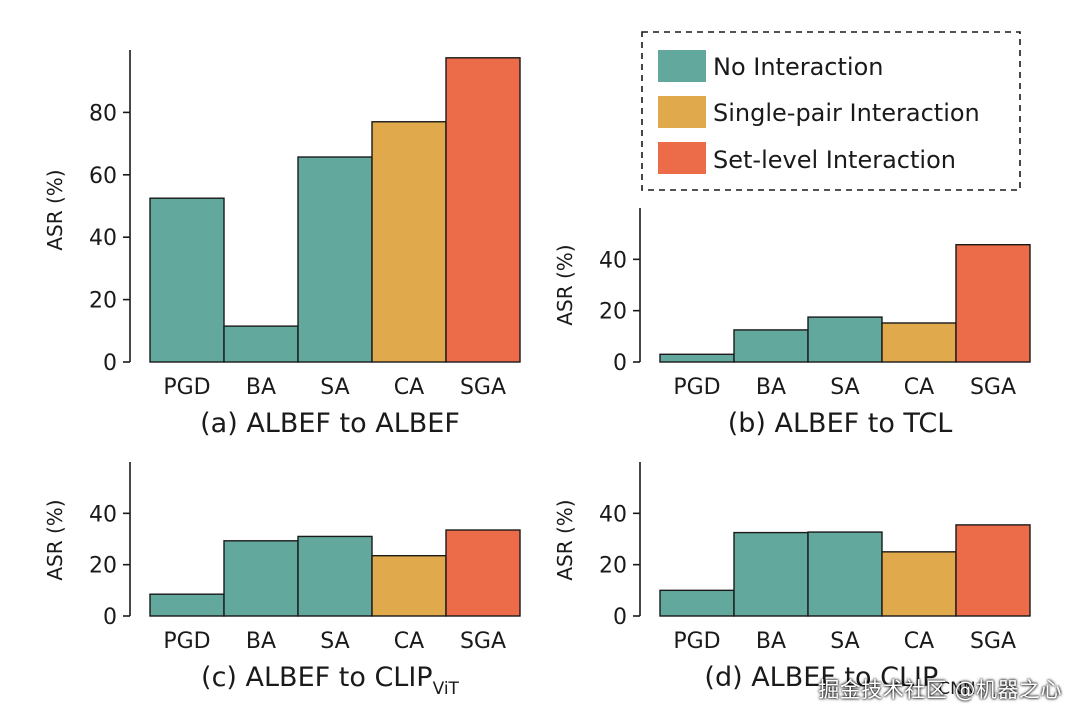 This screenshot has height=718, width=1080. I want to click on legend-item-set-level: Set-level Interaction, so click(807, 158).